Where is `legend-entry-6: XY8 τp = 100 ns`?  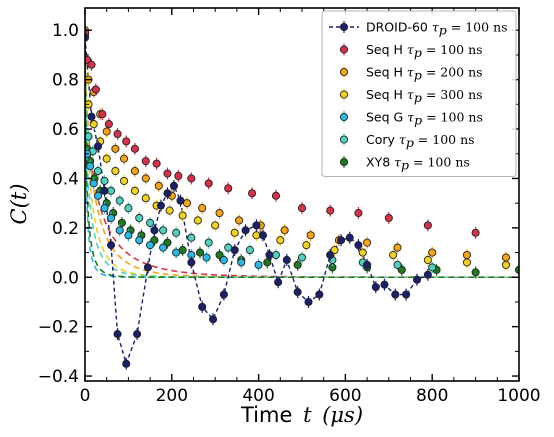 legend-entry-6: XY8 τp = 100 ns is located at coordinates (404, 164).